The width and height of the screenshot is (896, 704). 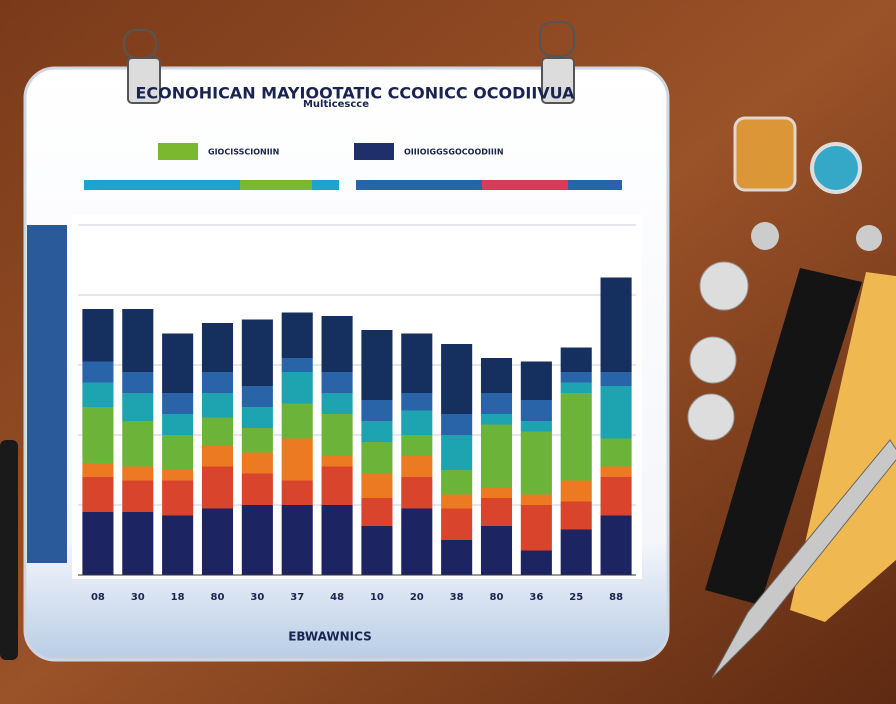 I want to click on x-tick-label: 36, so click(x=536, y=597).